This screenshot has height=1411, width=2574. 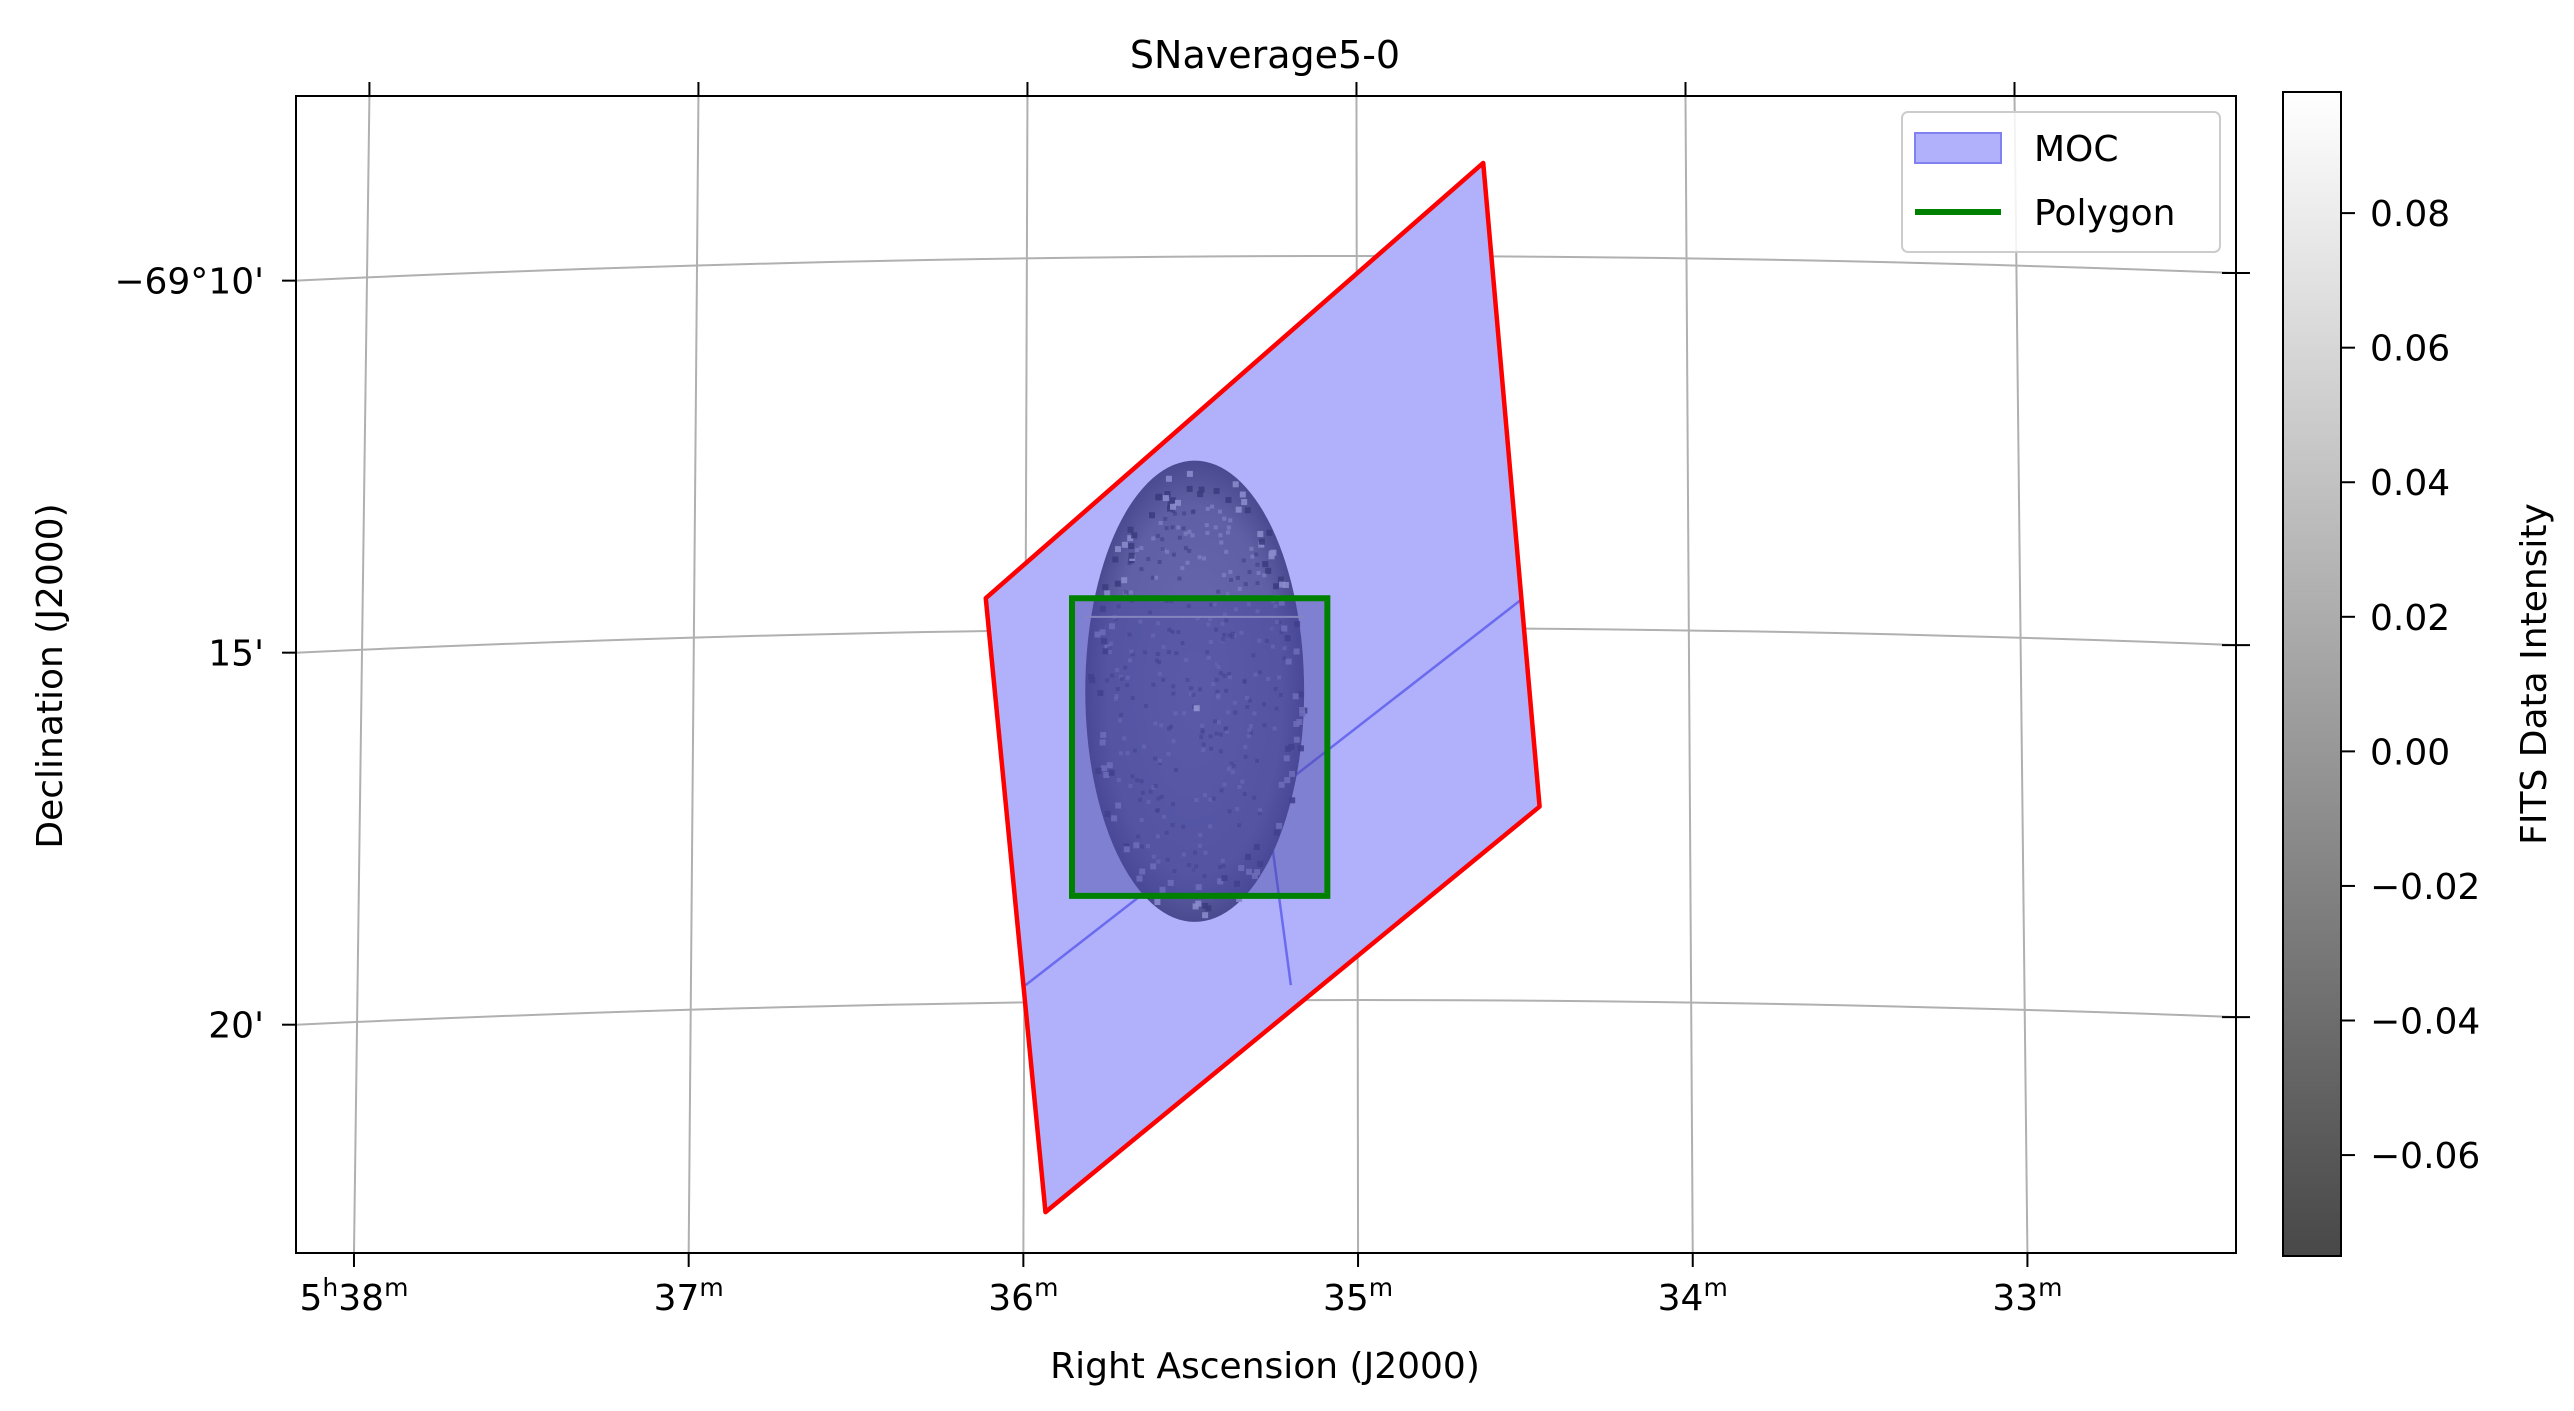 I want to click on x-tick-label: 5h38m, so click(x=354, y=1296).